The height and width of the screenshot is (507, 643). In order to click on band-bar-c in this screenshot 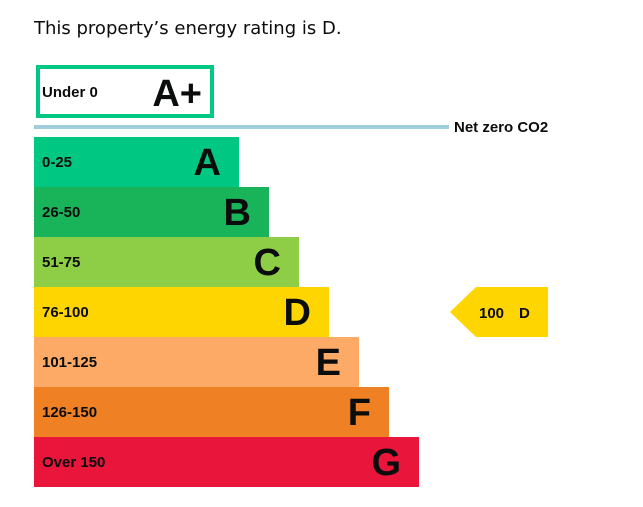, I will do `click(166, 262)`.